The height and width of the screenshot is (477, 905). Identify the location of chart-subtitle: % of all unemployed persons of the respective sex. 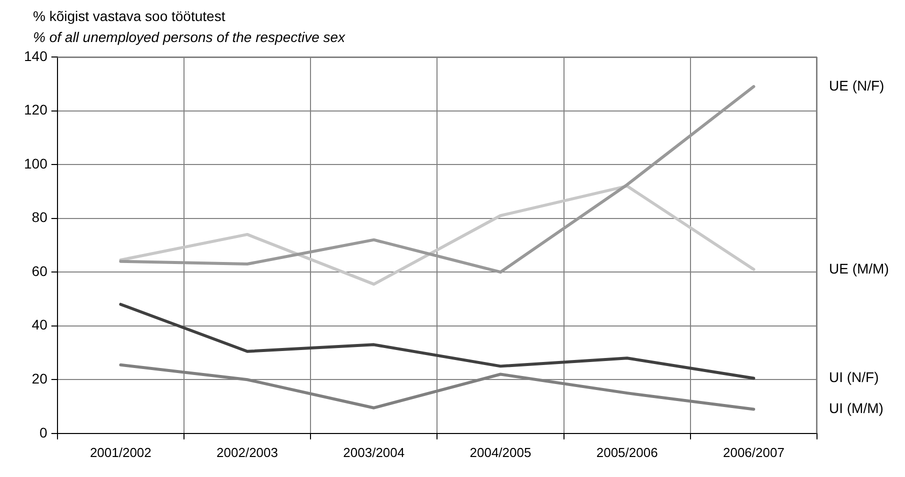
(189, 37).